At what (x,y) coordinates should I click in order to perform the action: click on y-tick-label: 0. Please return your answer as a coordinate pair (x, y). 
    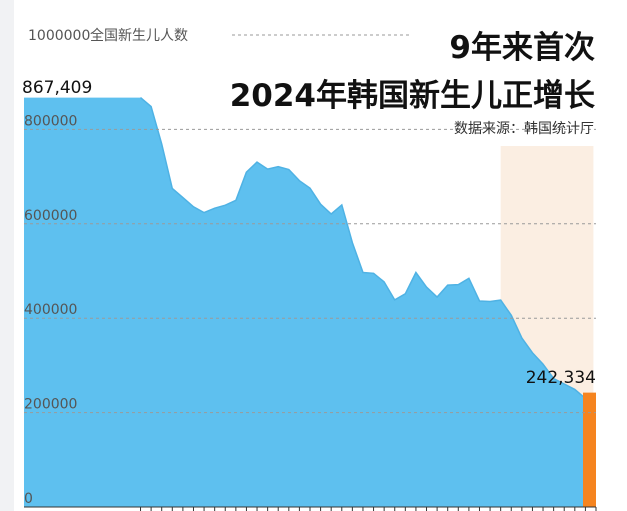
    Looking at the image, I should click on (28, 499).